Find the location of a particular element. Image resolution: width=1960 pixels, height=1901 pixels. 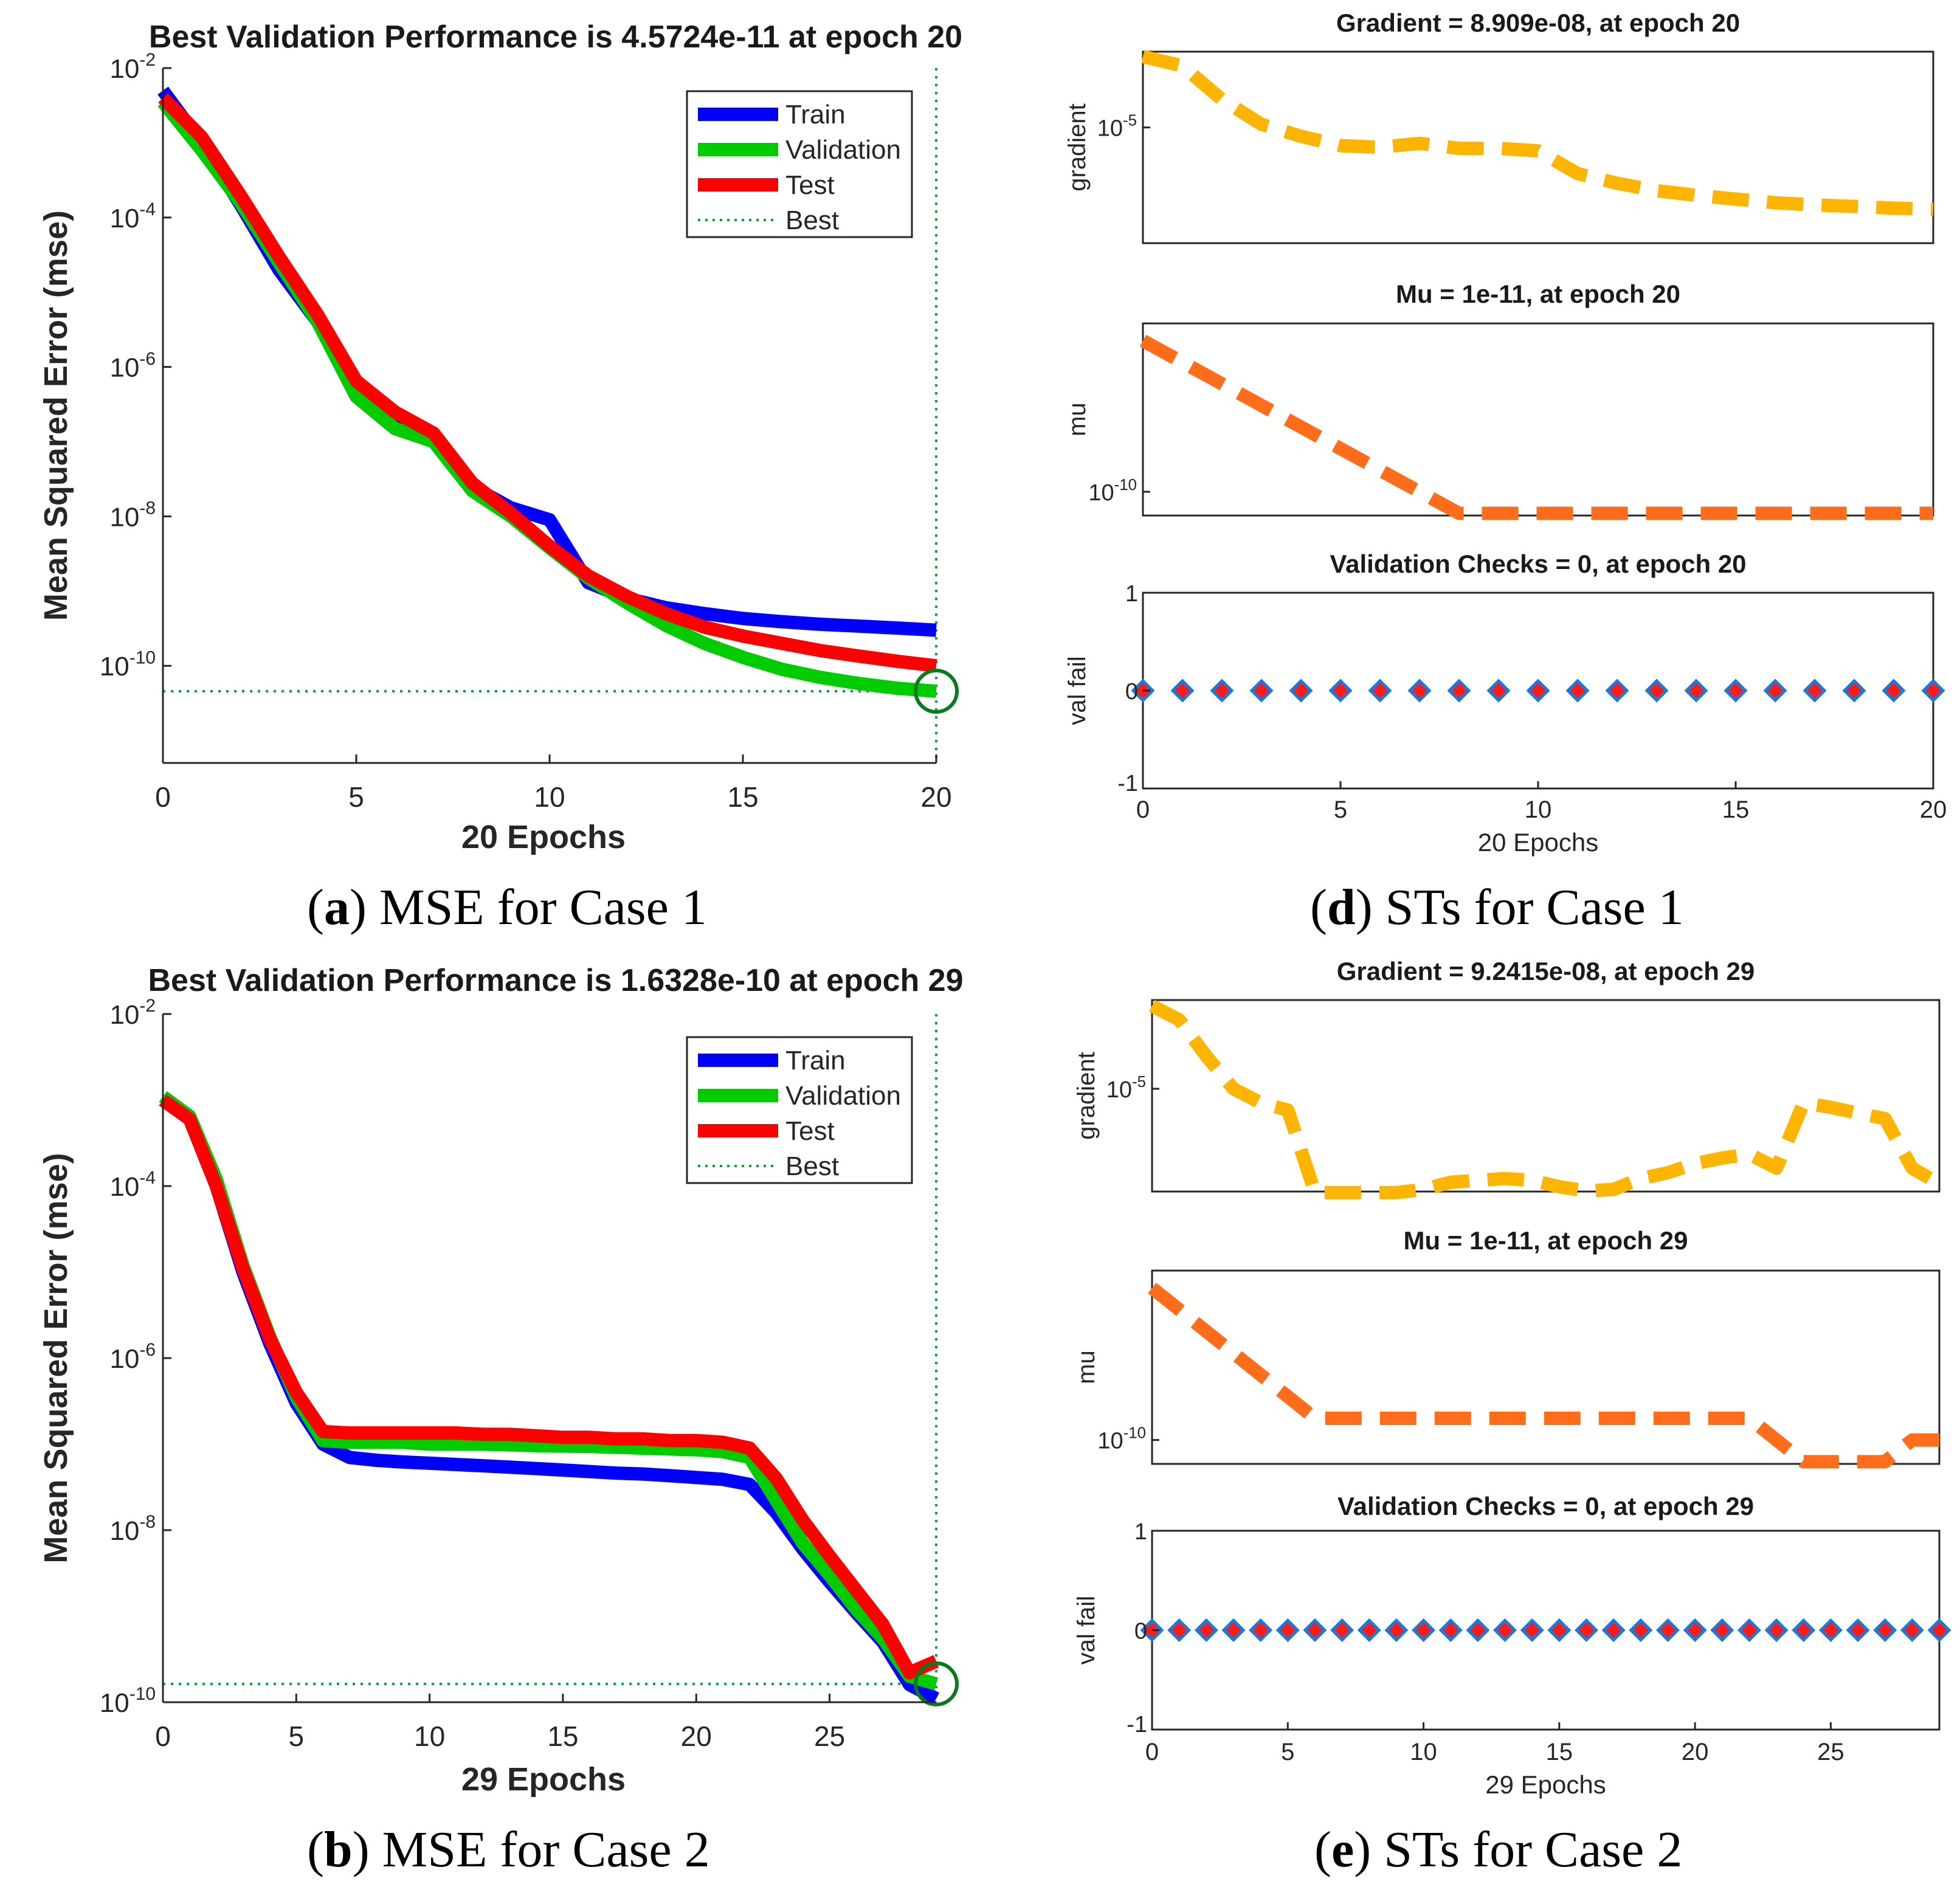

plot-a-best-marker is located at coordinates (936, 691).